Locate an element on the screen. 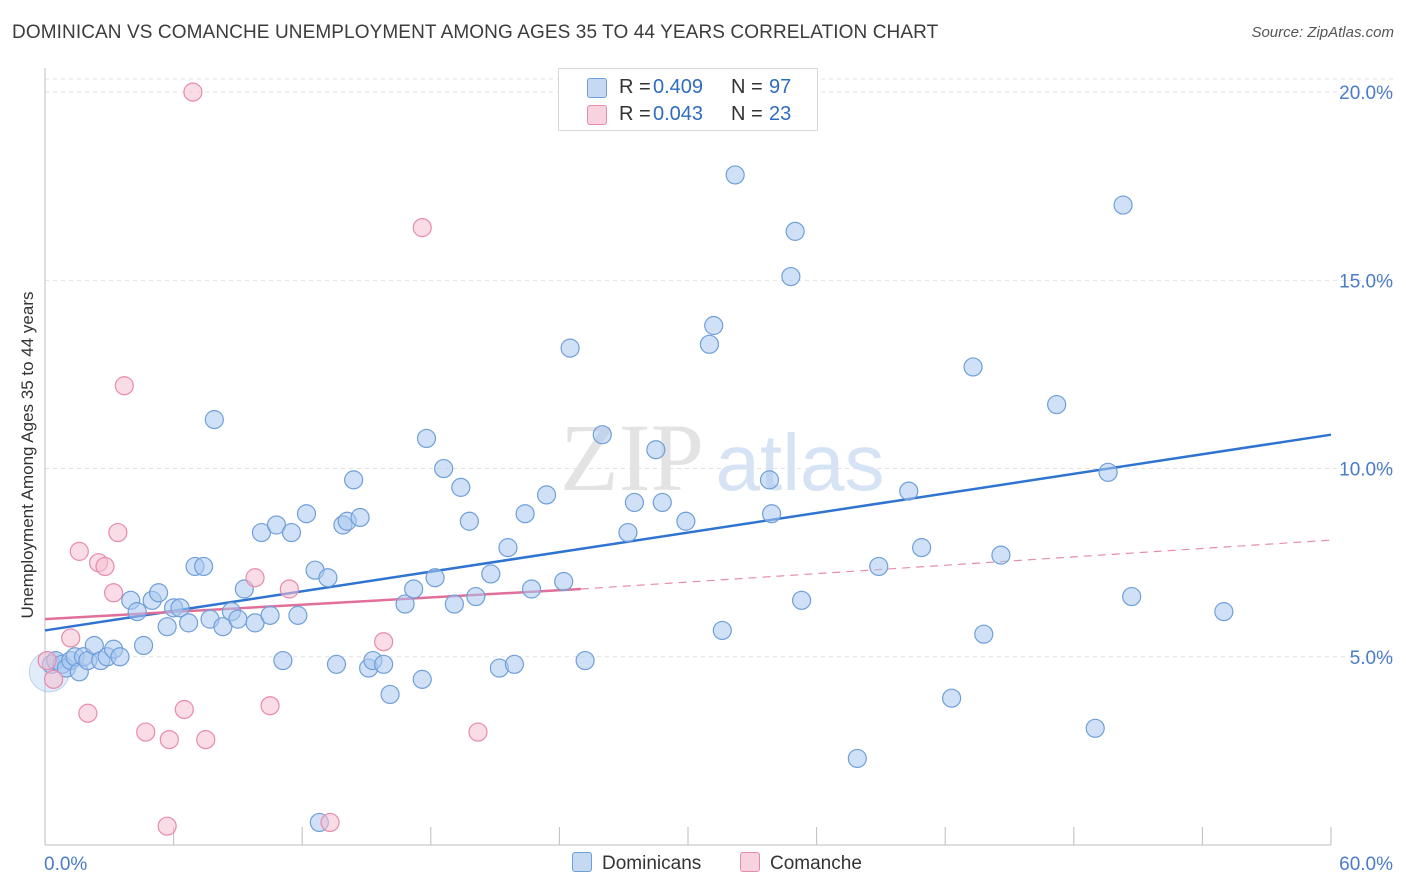  legend-n-value: 97 is located at coordinates (780, 87).